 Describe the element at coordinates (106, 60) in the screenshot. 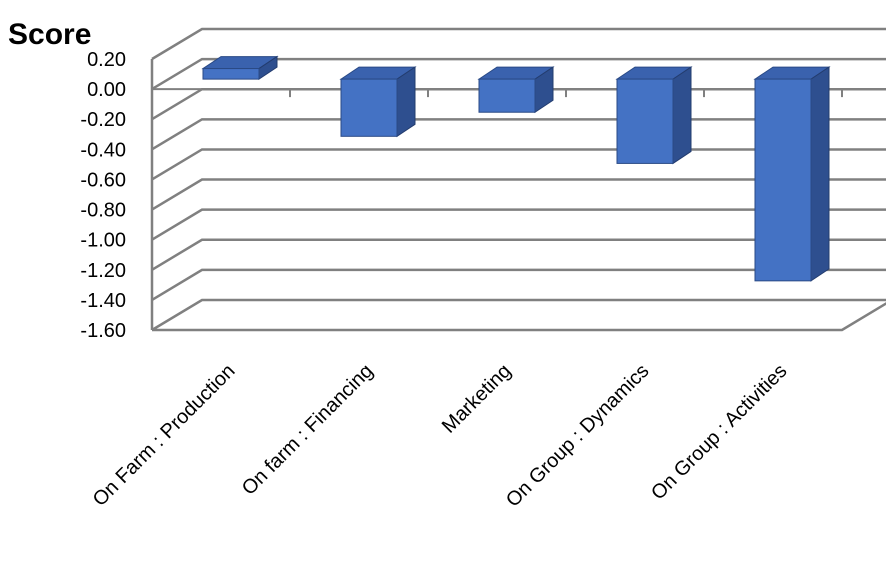

I see `y-tick-label: 0.20` at that location.